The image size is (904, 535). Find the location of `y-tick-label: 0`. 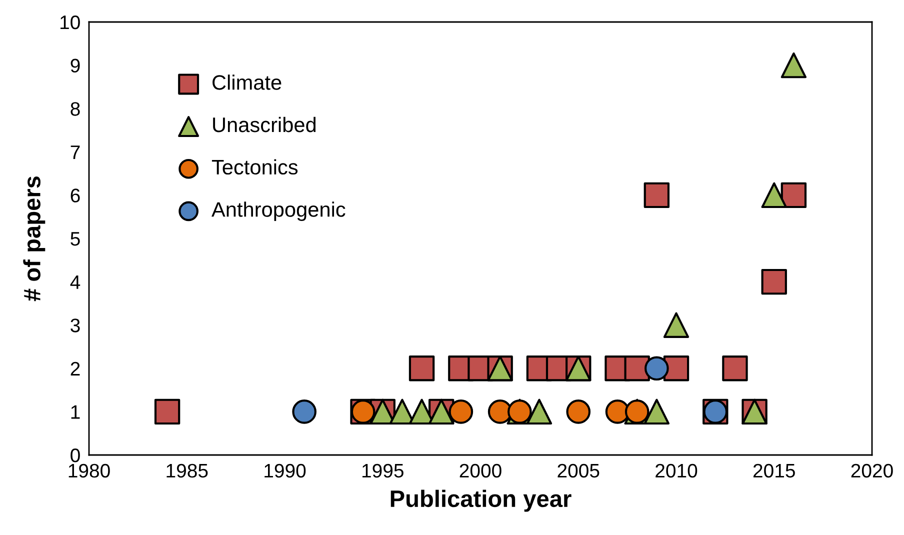

y-tick-label: 0 is located at coordinates (75, 455).